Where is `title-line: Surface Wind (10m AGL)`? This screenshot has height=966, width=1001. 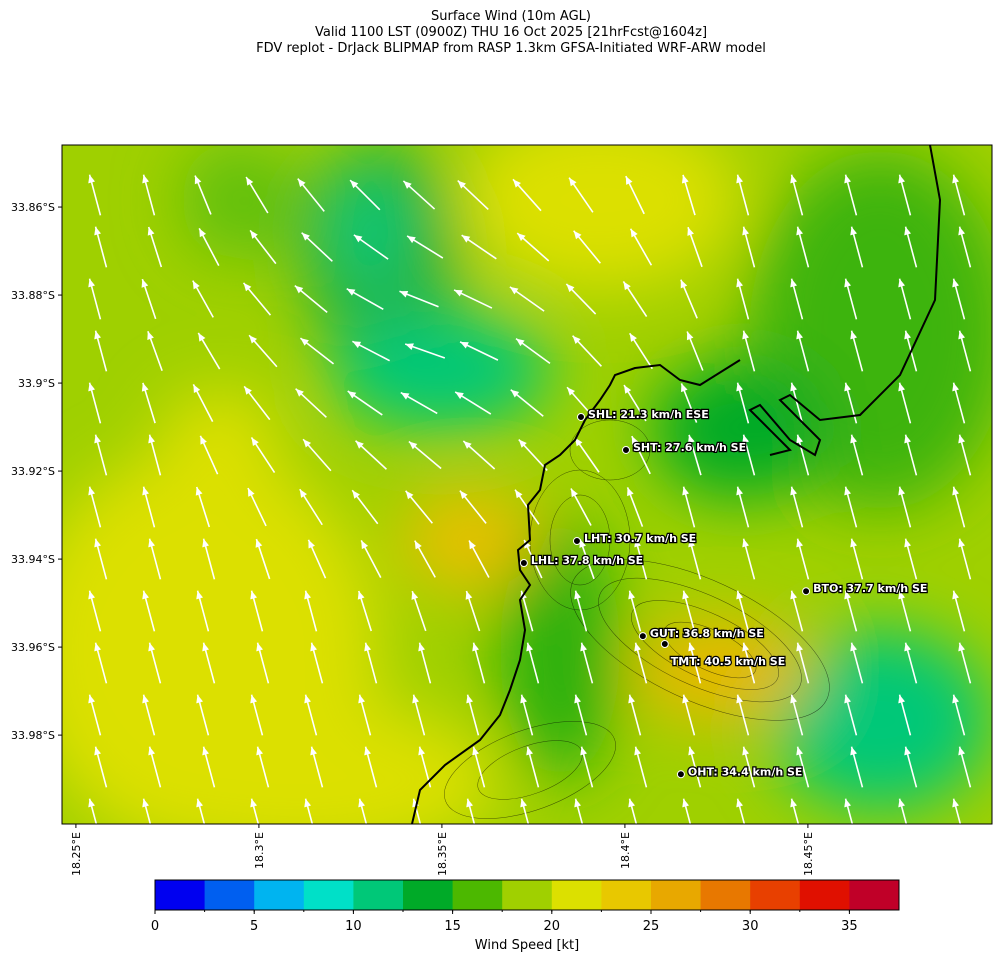 title-line: Surface Wind (10m AGL) is located at coordinates (511, 16).